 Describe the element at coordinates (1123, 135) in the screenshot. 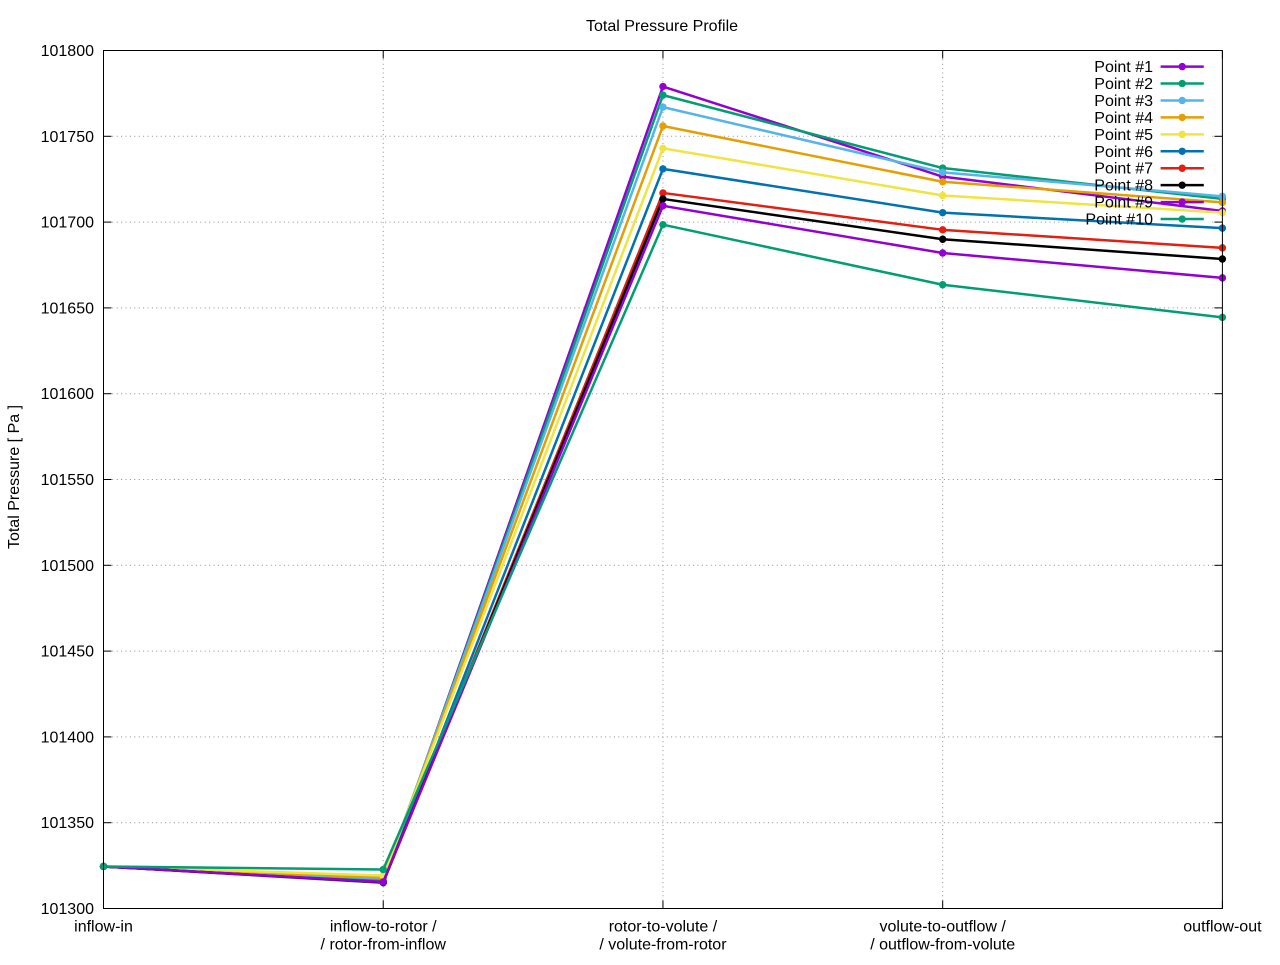

I see `svg-text: Point #5` at that location.